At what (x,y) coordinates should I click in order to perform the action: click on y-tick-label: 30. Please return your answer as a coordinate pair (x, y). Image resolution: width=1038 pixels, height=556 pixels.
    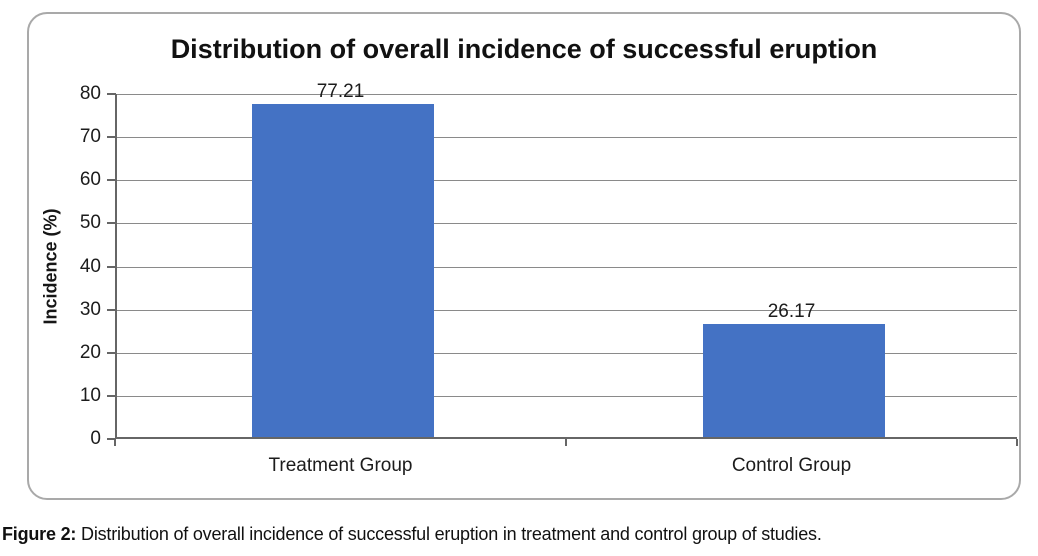
    Looking at the image, I should click on (90, 309).